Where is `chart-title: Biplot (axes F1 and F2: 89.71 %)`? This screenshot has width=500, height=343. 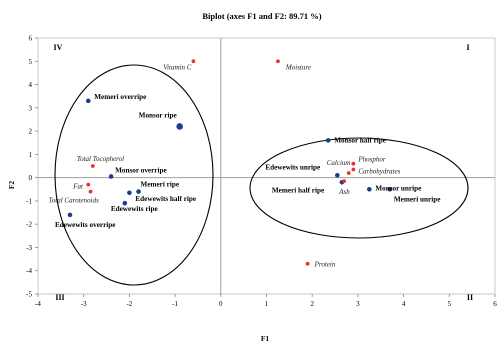 chart-title: Biplot (axes F1 and F2: 89.71 %) is located at coordinates (261, 16).